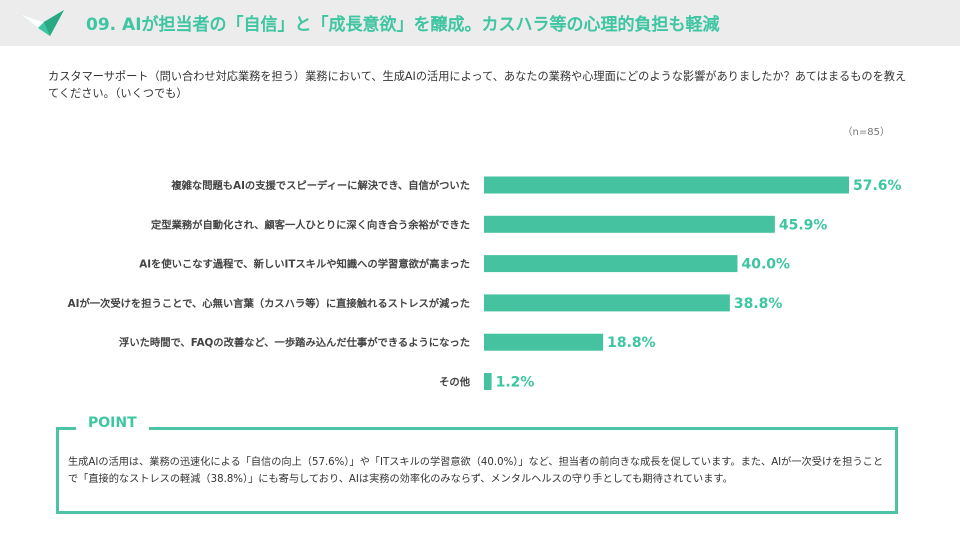  I want to click on sample-size: （n=85）, so click(866, 132).